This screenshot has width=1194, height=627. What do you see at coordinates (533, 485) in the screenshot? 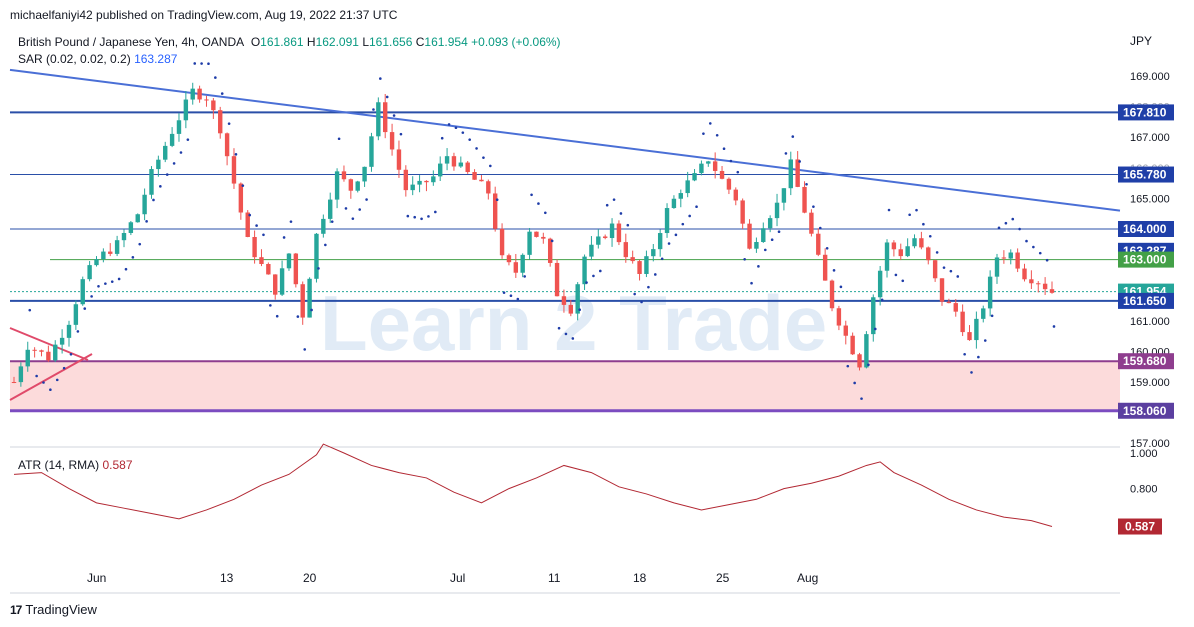
I see `atr-line` at bounding box center [533, 485].